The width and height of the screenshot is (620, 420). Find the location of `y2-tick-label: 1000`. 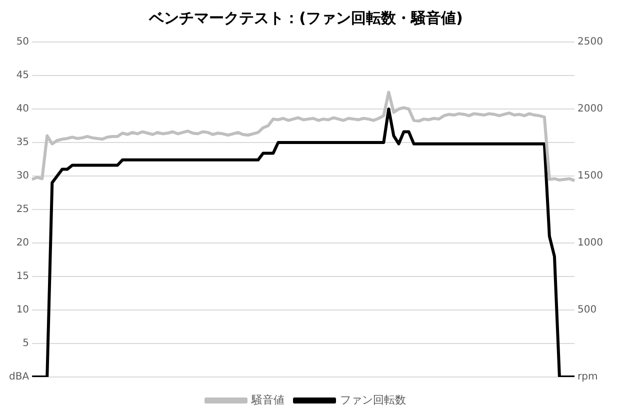

y2-tick-label: 1000 is located at coordinates (591, 243).